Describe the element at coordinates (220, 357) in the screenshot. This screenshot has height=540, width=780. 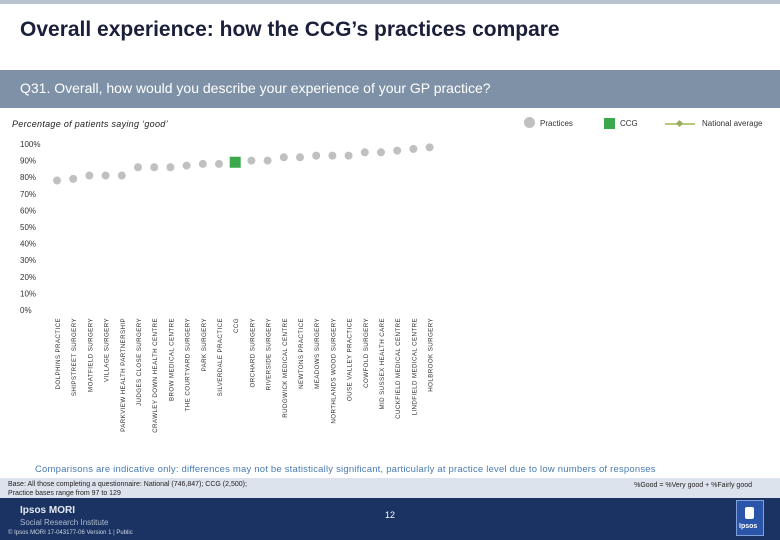
I see `category-label: SILVERDALE PRACTICE` at that location.